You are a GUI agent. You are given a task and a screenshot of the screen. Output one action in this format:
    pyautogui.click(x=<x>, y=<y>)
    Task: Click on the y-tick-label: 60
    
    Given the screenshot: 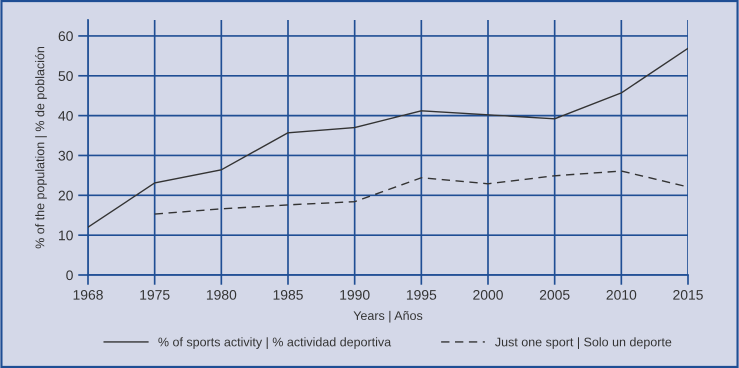 What is the action you would take?
    pyautogui.click(x=65, y=36)
    